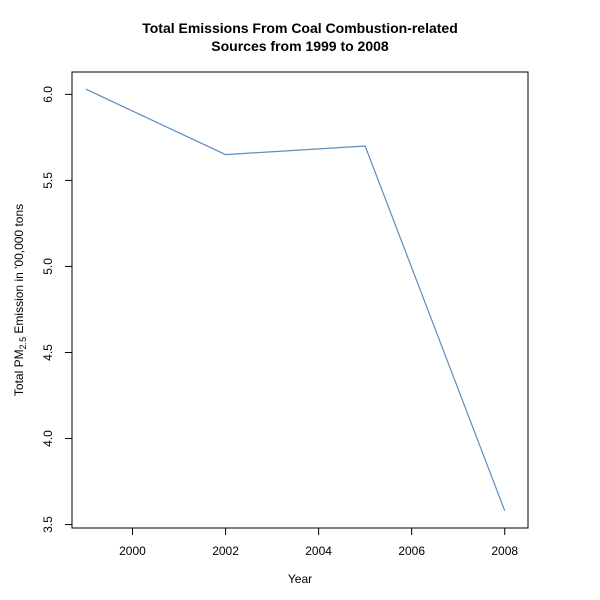 The height and width of the screenshot is (600, 600). I want to click on y-tick-label: 5.0, so click(48, 266).